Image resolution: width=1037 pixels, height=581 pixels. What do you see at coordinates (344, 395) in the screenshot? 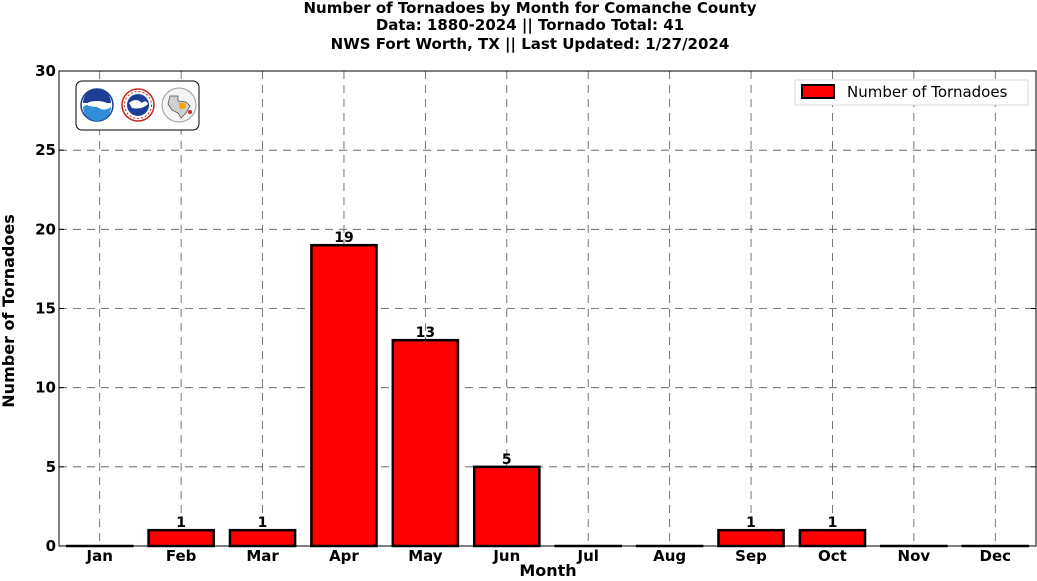
I see `bar-apr` at bounding box center [344, 395].